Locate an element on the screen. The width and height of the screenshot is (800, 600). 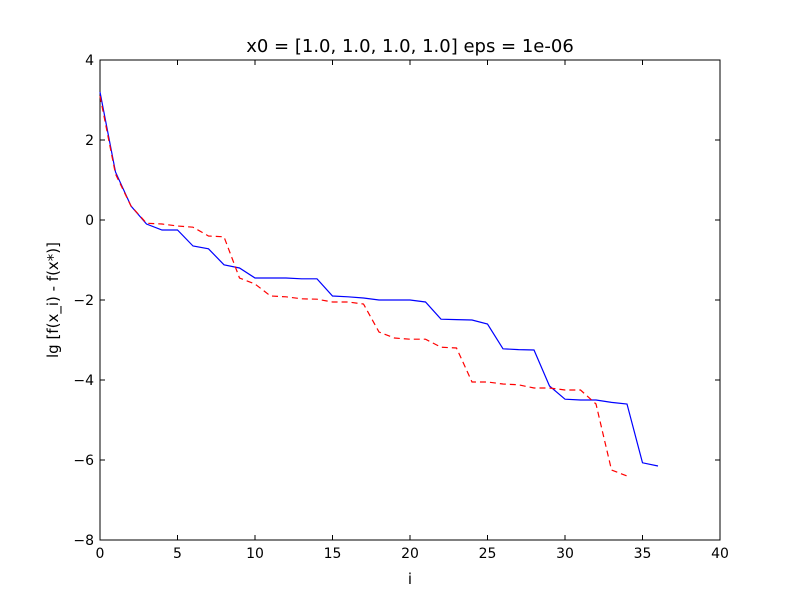
x-tick-label: 10 is located at coordinates (255, 554).